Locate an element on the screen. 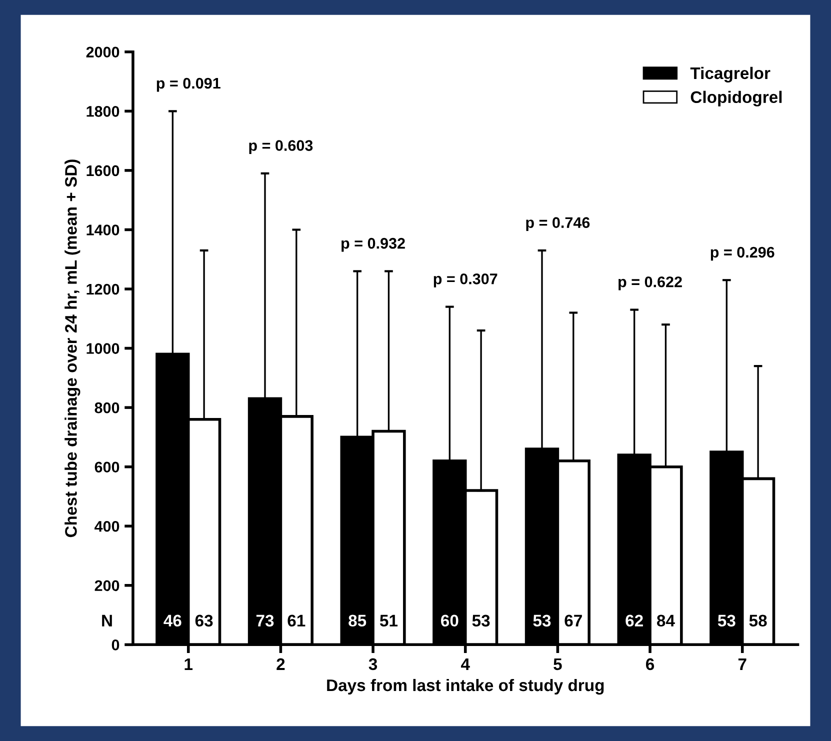  y-tick-label: 200 is located at coordinates (107, 586).